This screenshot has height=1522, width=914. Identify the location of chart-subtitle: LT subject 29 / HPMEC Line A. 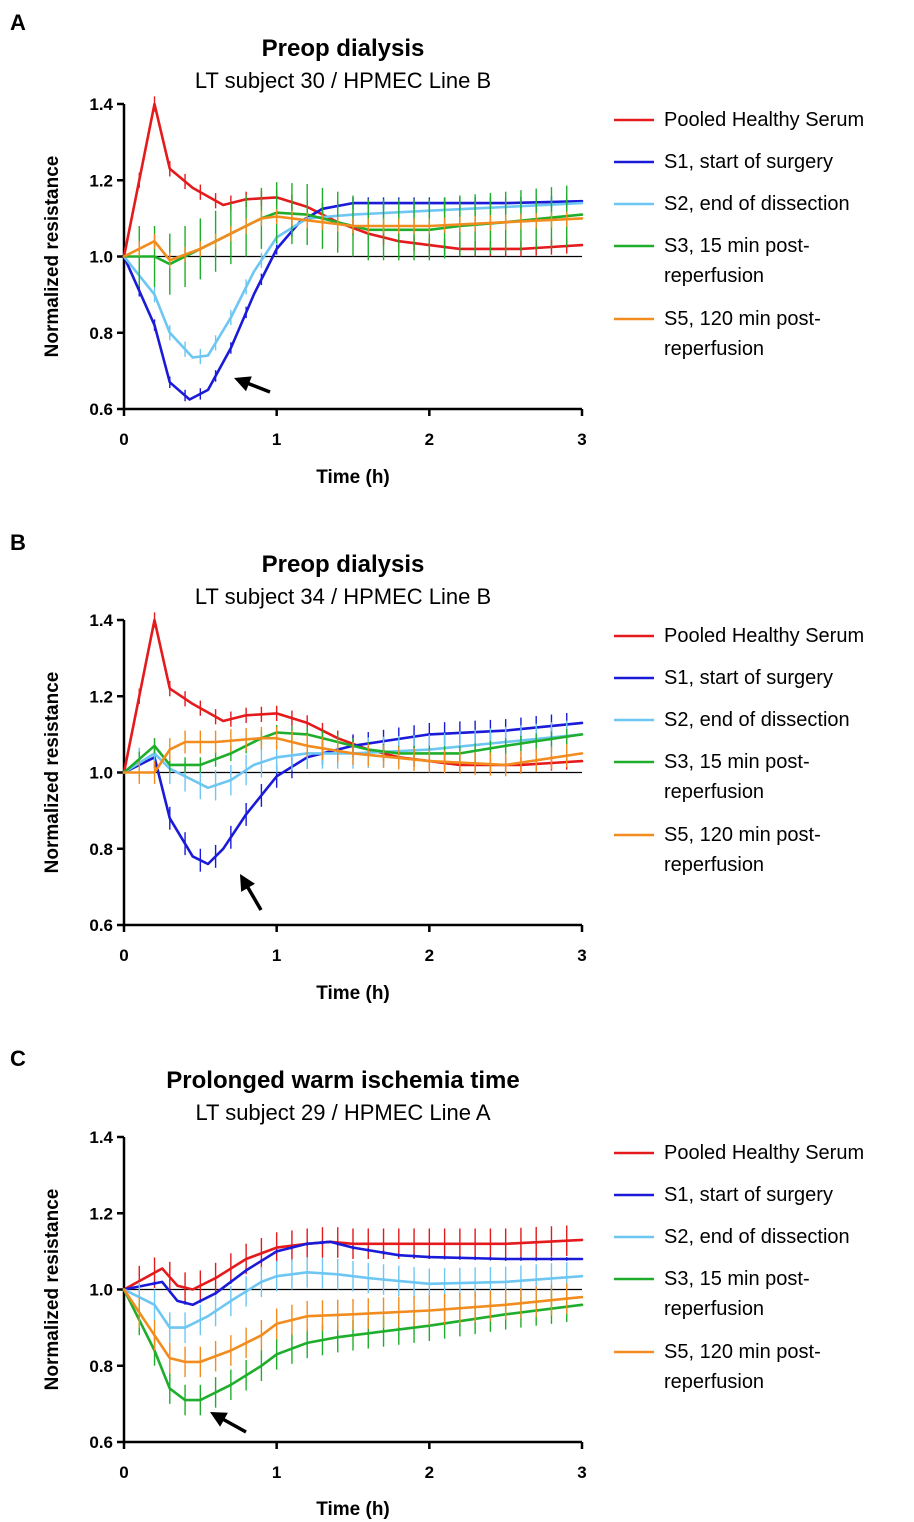
(342, 1112).